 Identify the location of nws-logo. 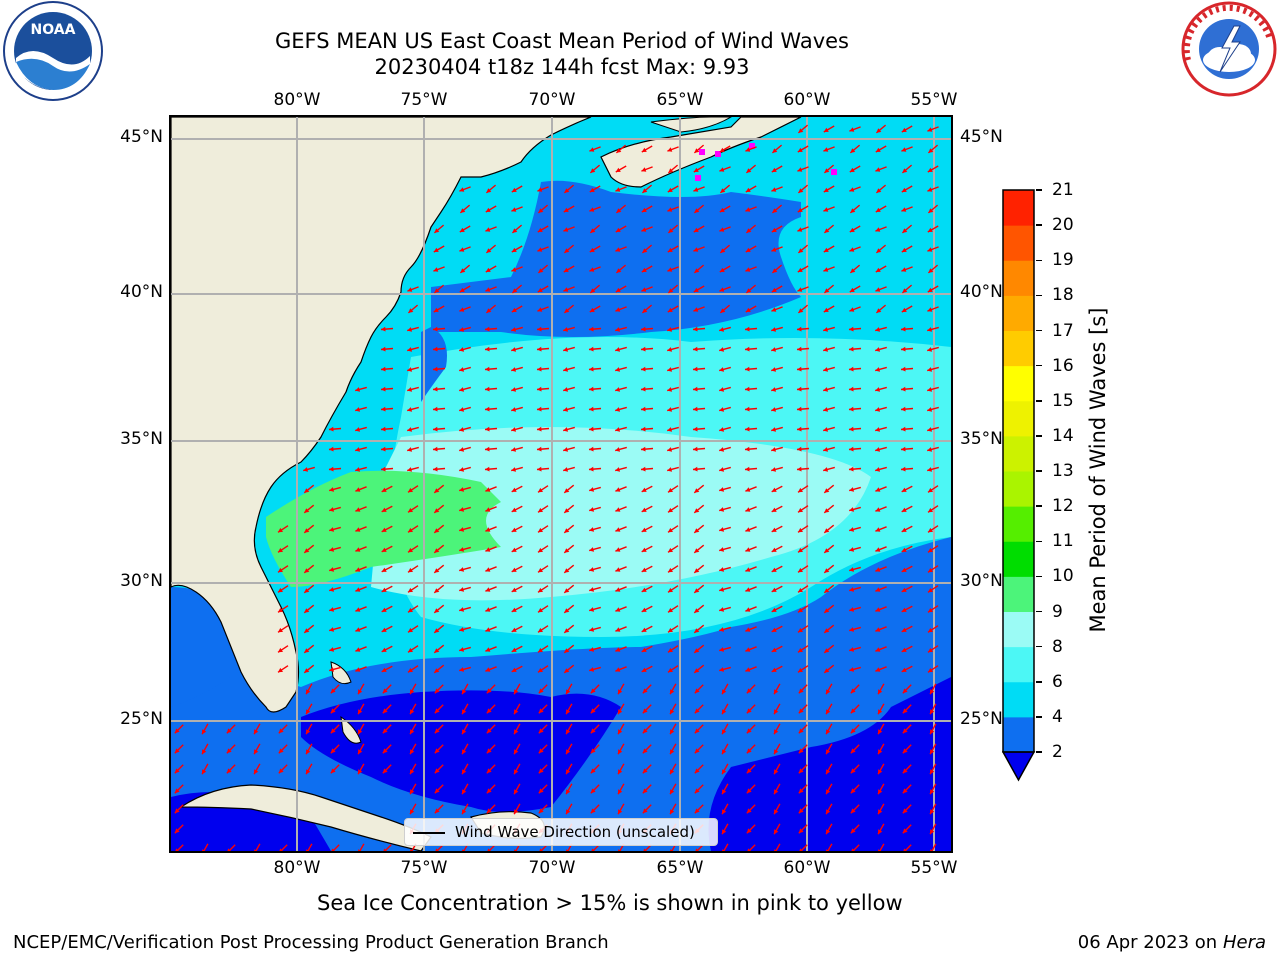
(1229, 49).